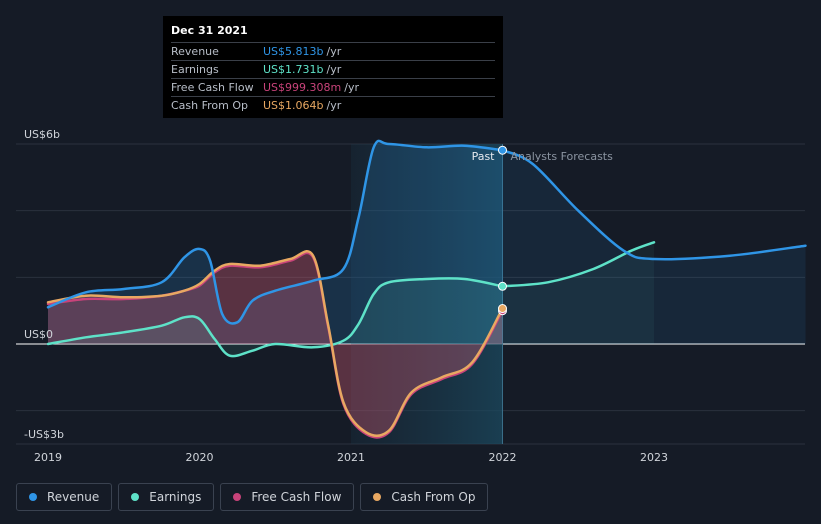 The image size is (821, 524). I want to click on forecast-label: Analysts Forecasts, so click(562, 156).